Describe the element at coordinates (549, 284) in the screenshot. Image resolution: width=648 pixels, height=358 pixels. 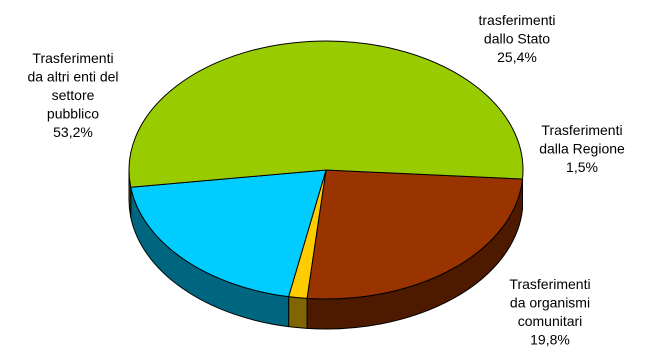
I see `slice-label-line-2-0: Trasferimenti` at that location.